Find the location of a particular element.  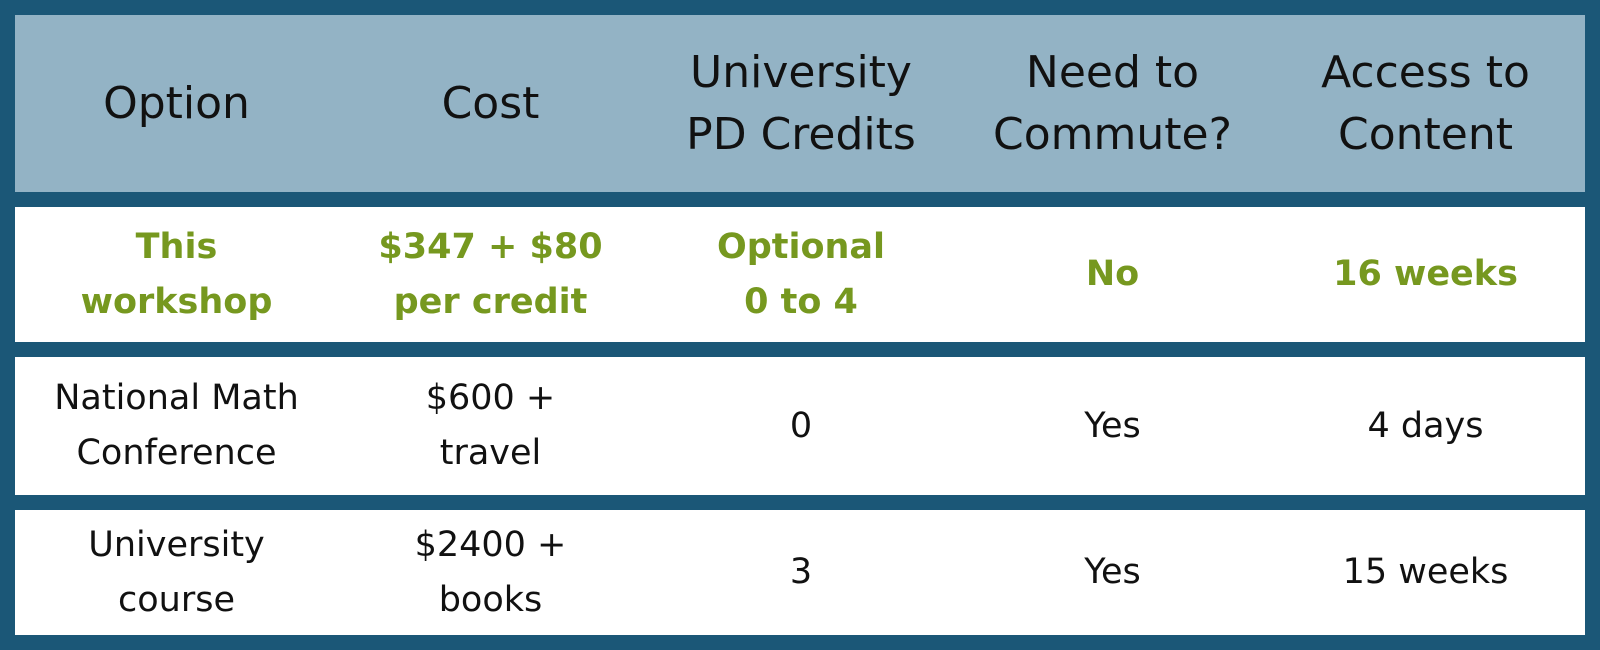

cell-credits: 3 is located at coordinates (801, 572).